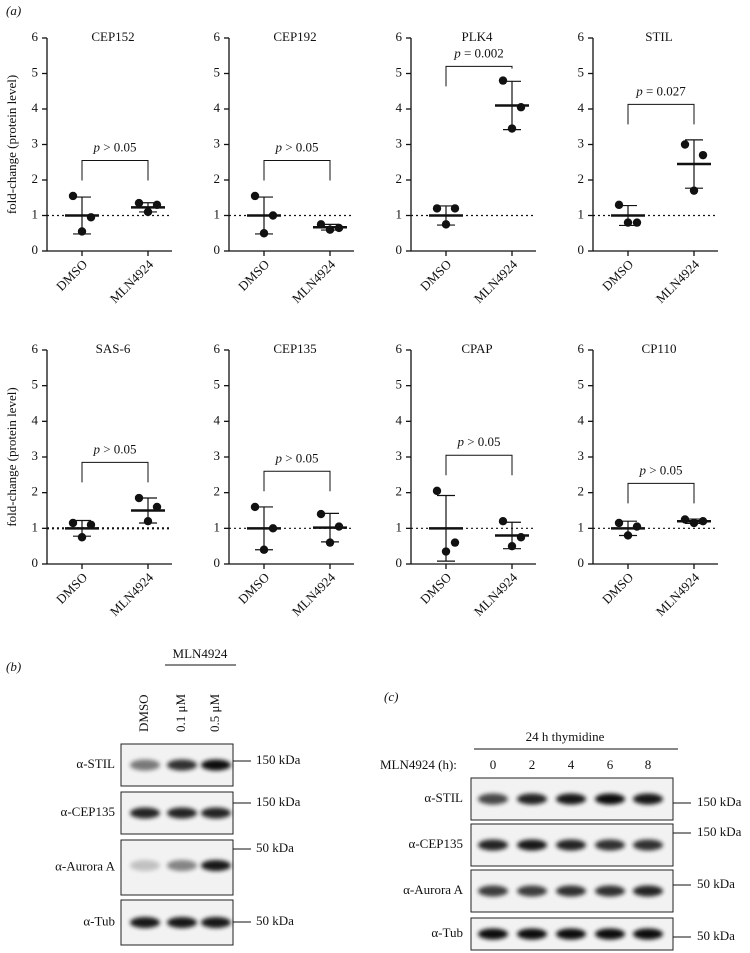 The height and width of the screenshot is (953, 750). What do you see at coordinates (493, 764) in the screenshot?
I see `lane-label: 0` at bounding box center [493, 764].